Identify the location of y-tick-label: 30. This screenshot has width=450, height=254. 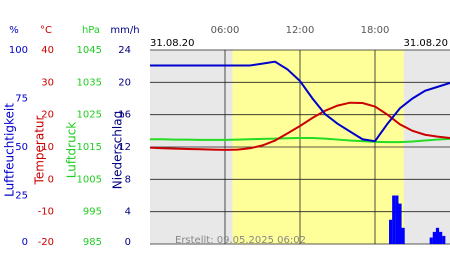
(47, 82).